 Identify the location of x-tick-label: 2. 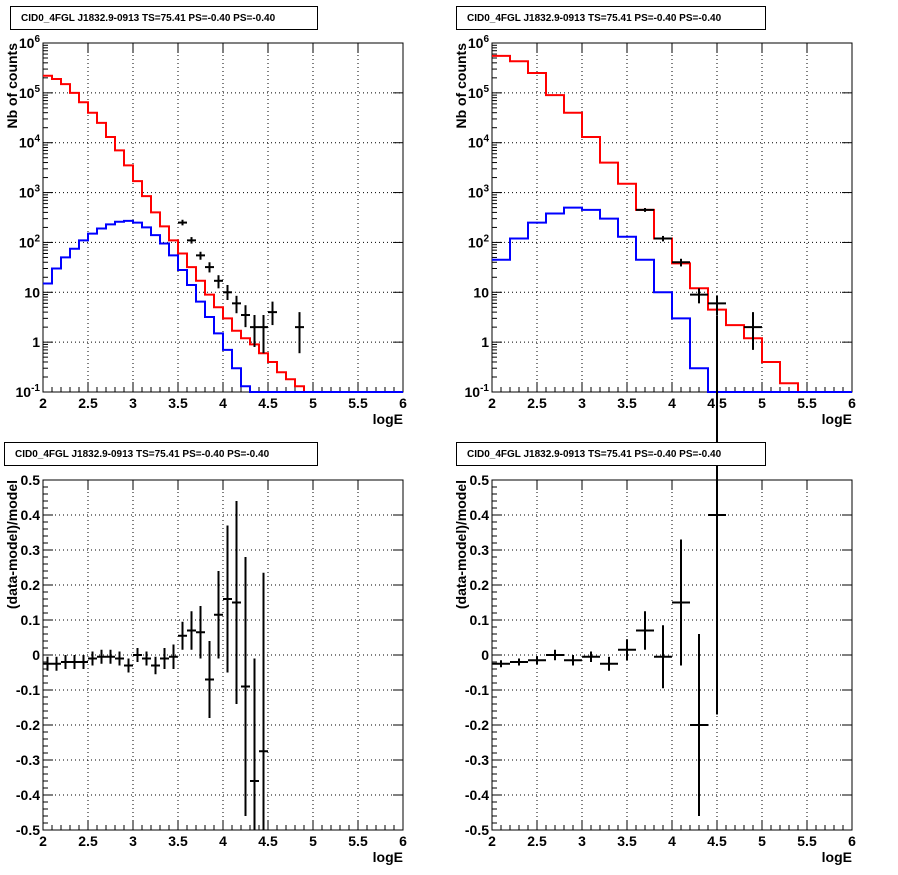
(492, 403).